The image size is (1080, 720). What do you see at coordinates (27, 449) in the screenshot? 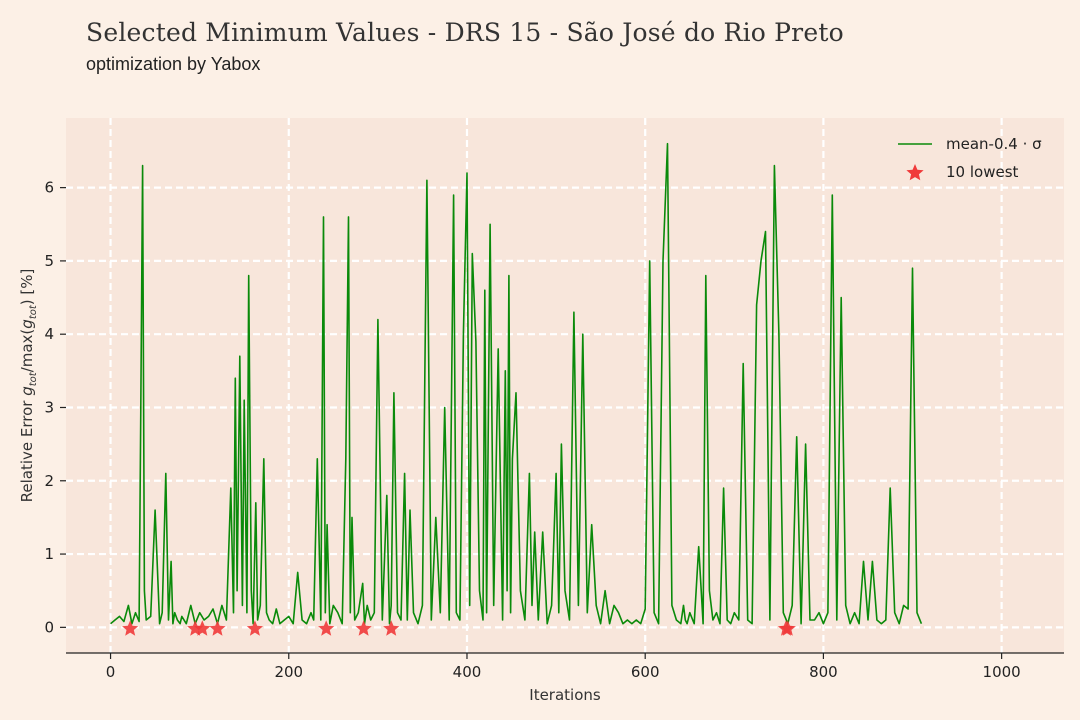
I see `y-axis-label-prefix: Relative Error` at bounding box center [27, 449].